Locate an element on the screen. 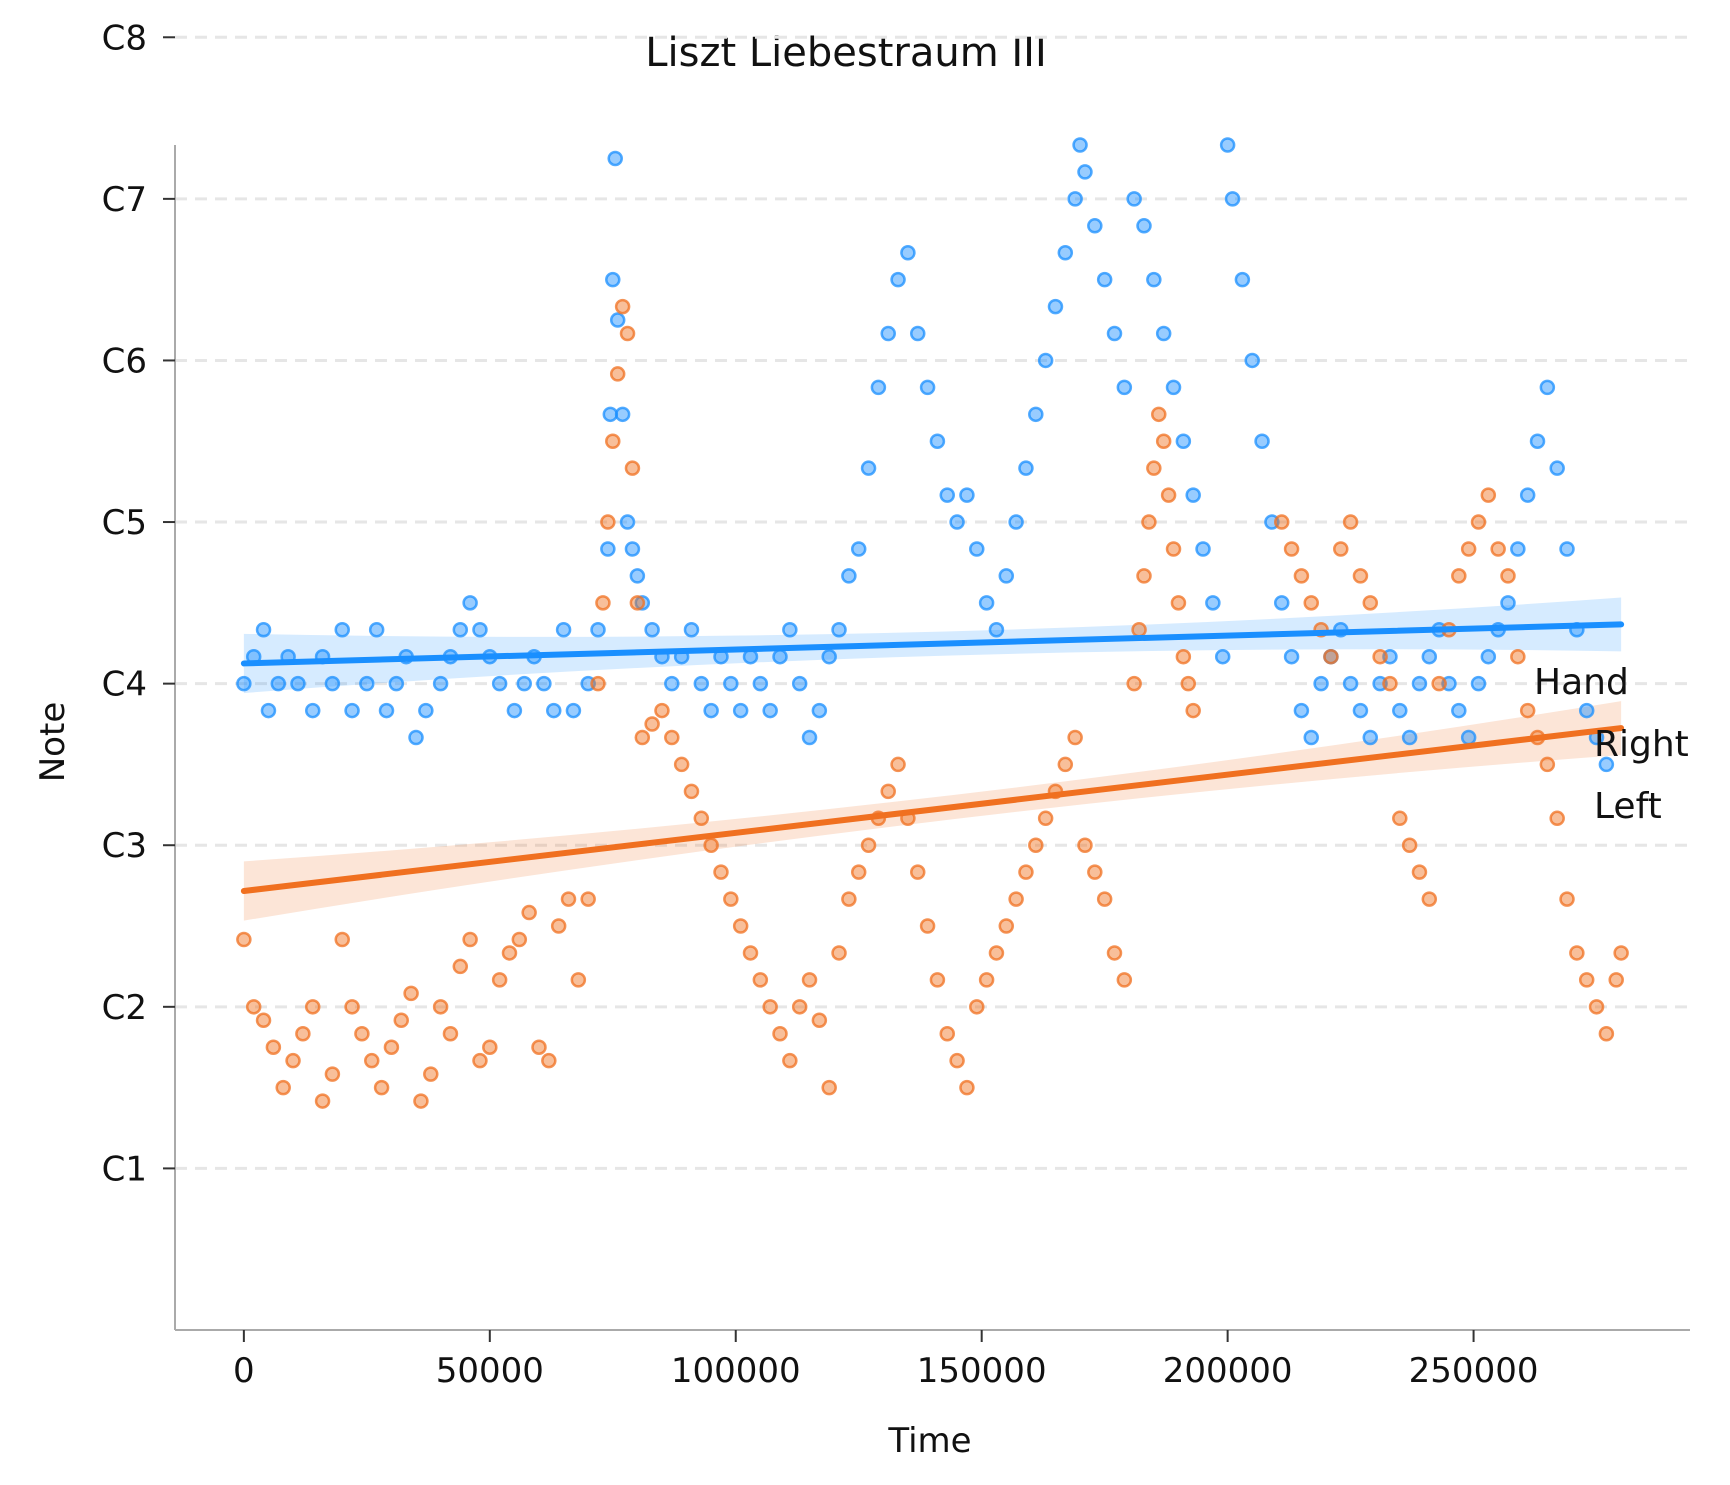 The height and width of the screenshot is (1485, 1730). y-axis-label: Note is located at coordinates (53, 742).